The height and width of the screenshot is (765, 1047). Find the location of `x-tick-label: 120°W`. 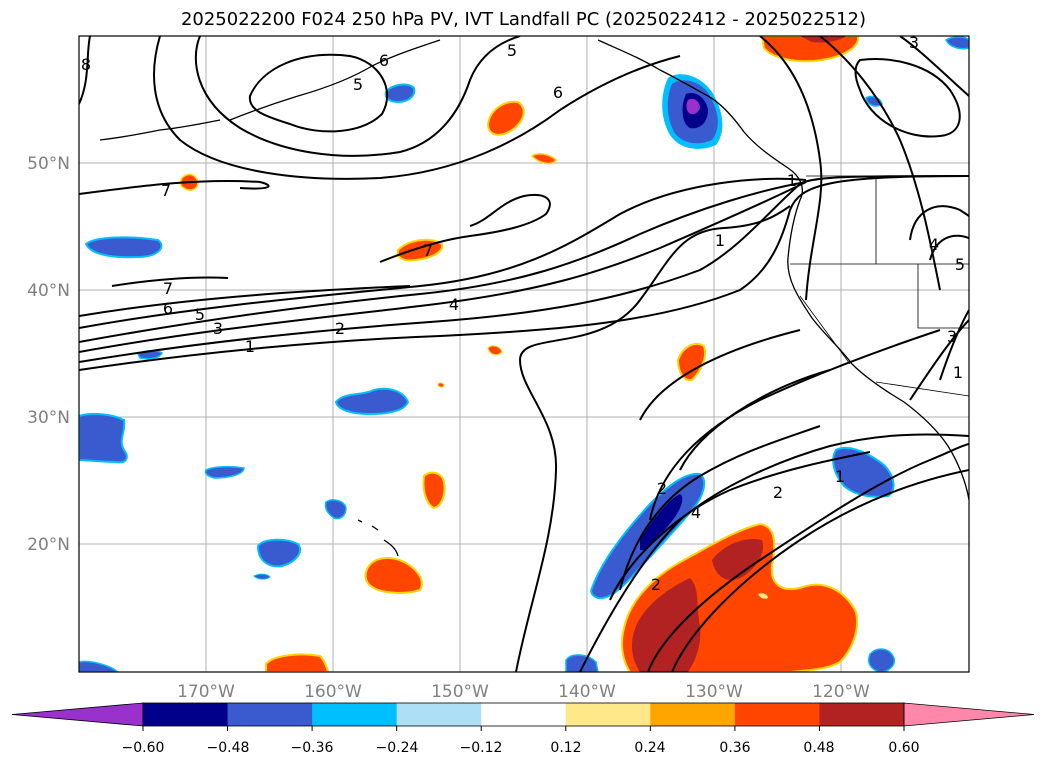

x-tick-label: 120°W is located at coordinates (841, 692).